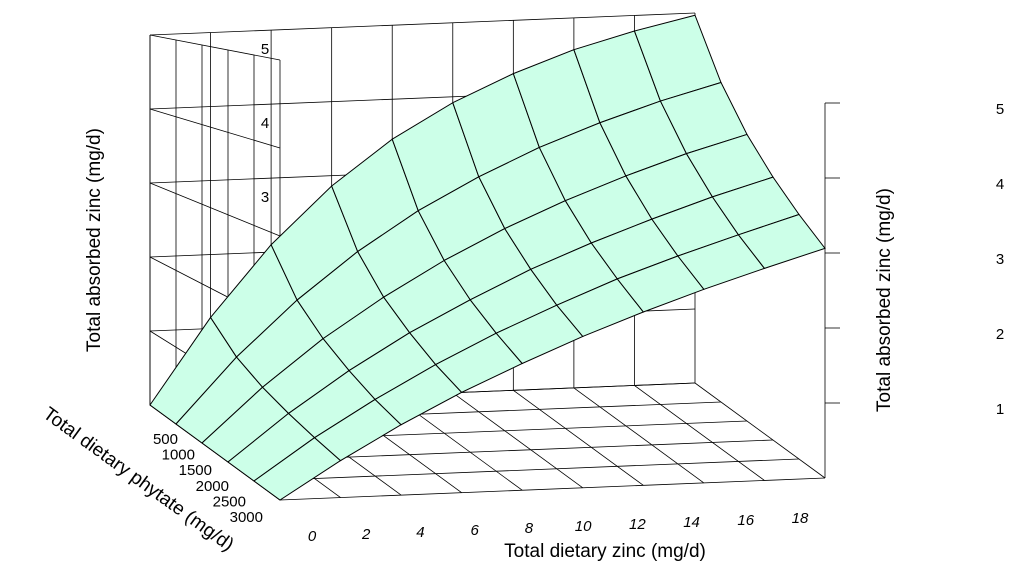 The width and height of the screenshot is (1015, 585). Describe the element at coordinates (583, 526) in the screenshot. I see `x-tick-label: 10` at that location.